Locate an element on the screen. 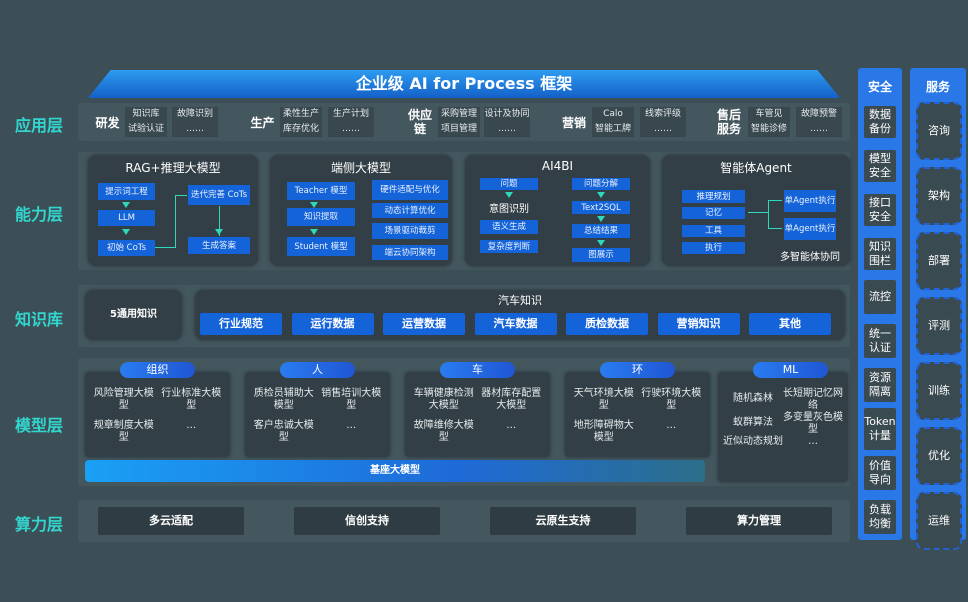 Image resolution: width=968 pixels, height=602 pixels. capability-item: 初始 CoTs is located at coordinates (126, 248).